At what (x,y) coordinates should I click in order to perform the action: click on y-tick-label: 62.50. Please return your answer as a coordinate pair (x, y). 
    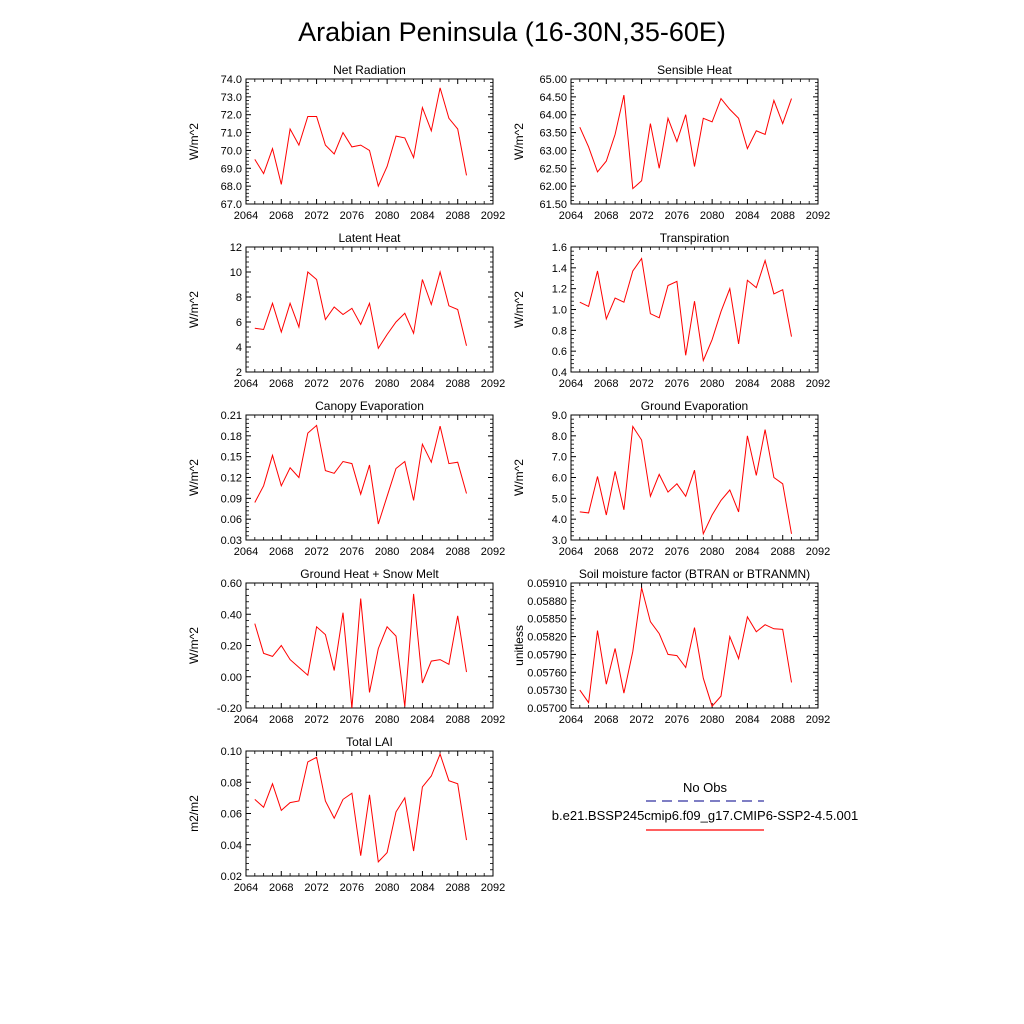
    Looking at the image, I should click on (553, 169).